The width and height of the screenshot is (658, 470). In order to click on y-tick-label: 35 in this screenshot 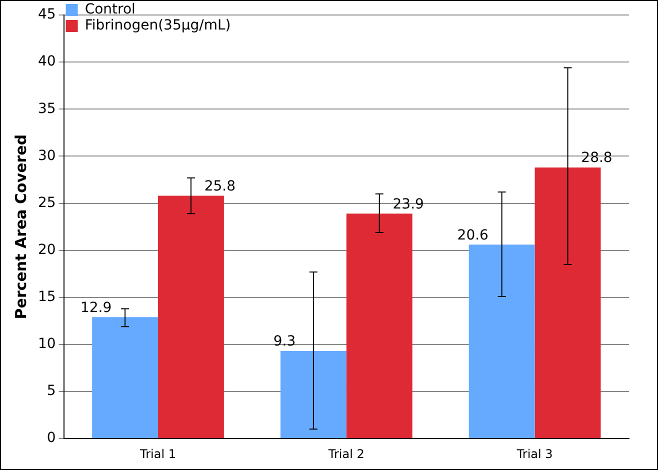, I will do `click(47, 108)`.